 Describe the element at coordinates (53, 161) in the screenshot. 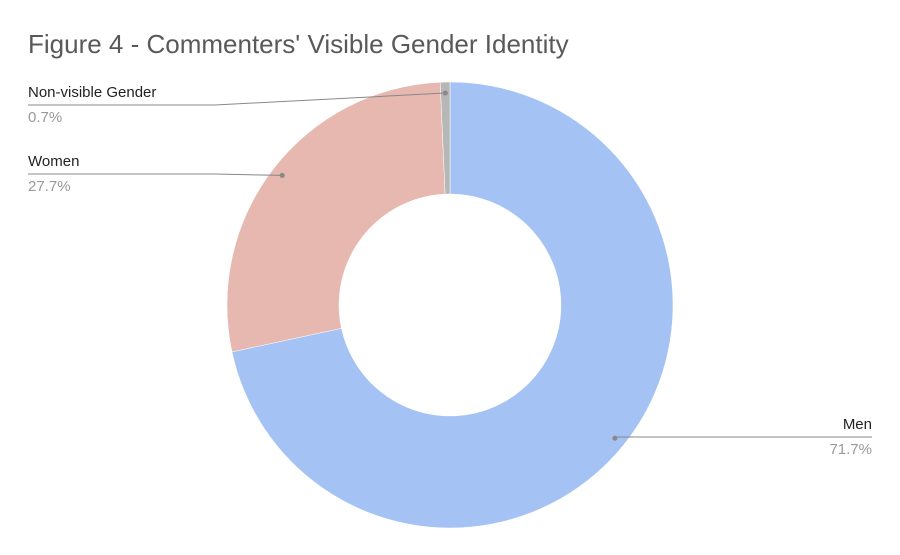

I see `slice-label: Women` at that location.